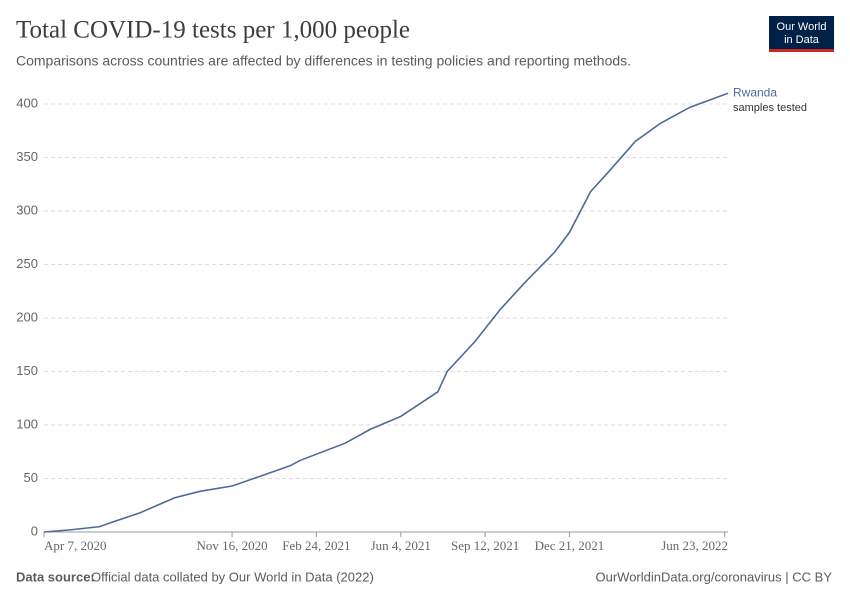 The height and width of the screenshot is (605, 850). I want to click on source-label: Data source:, so click(55, 576).